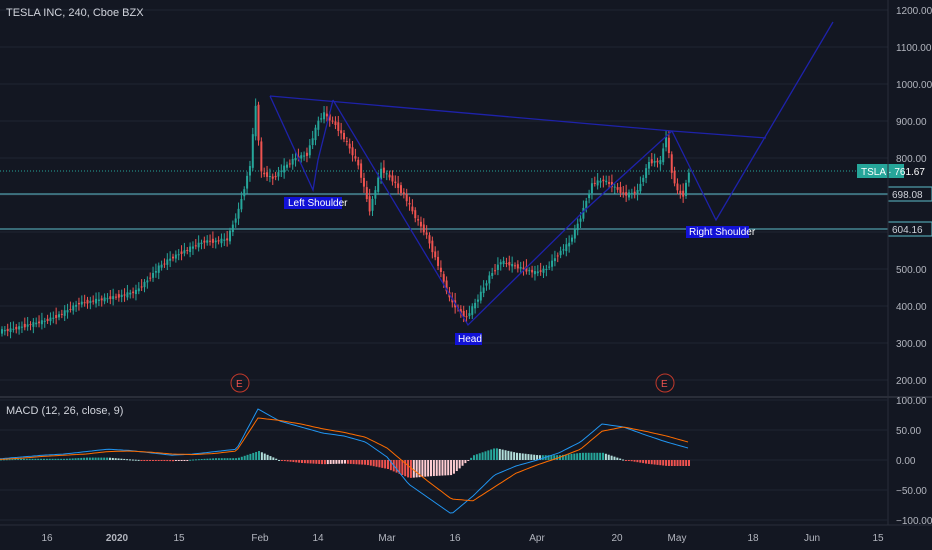  Describe the element at coordinates (518, 117) in the screenshot. I see `pattern-neckline` at that location.